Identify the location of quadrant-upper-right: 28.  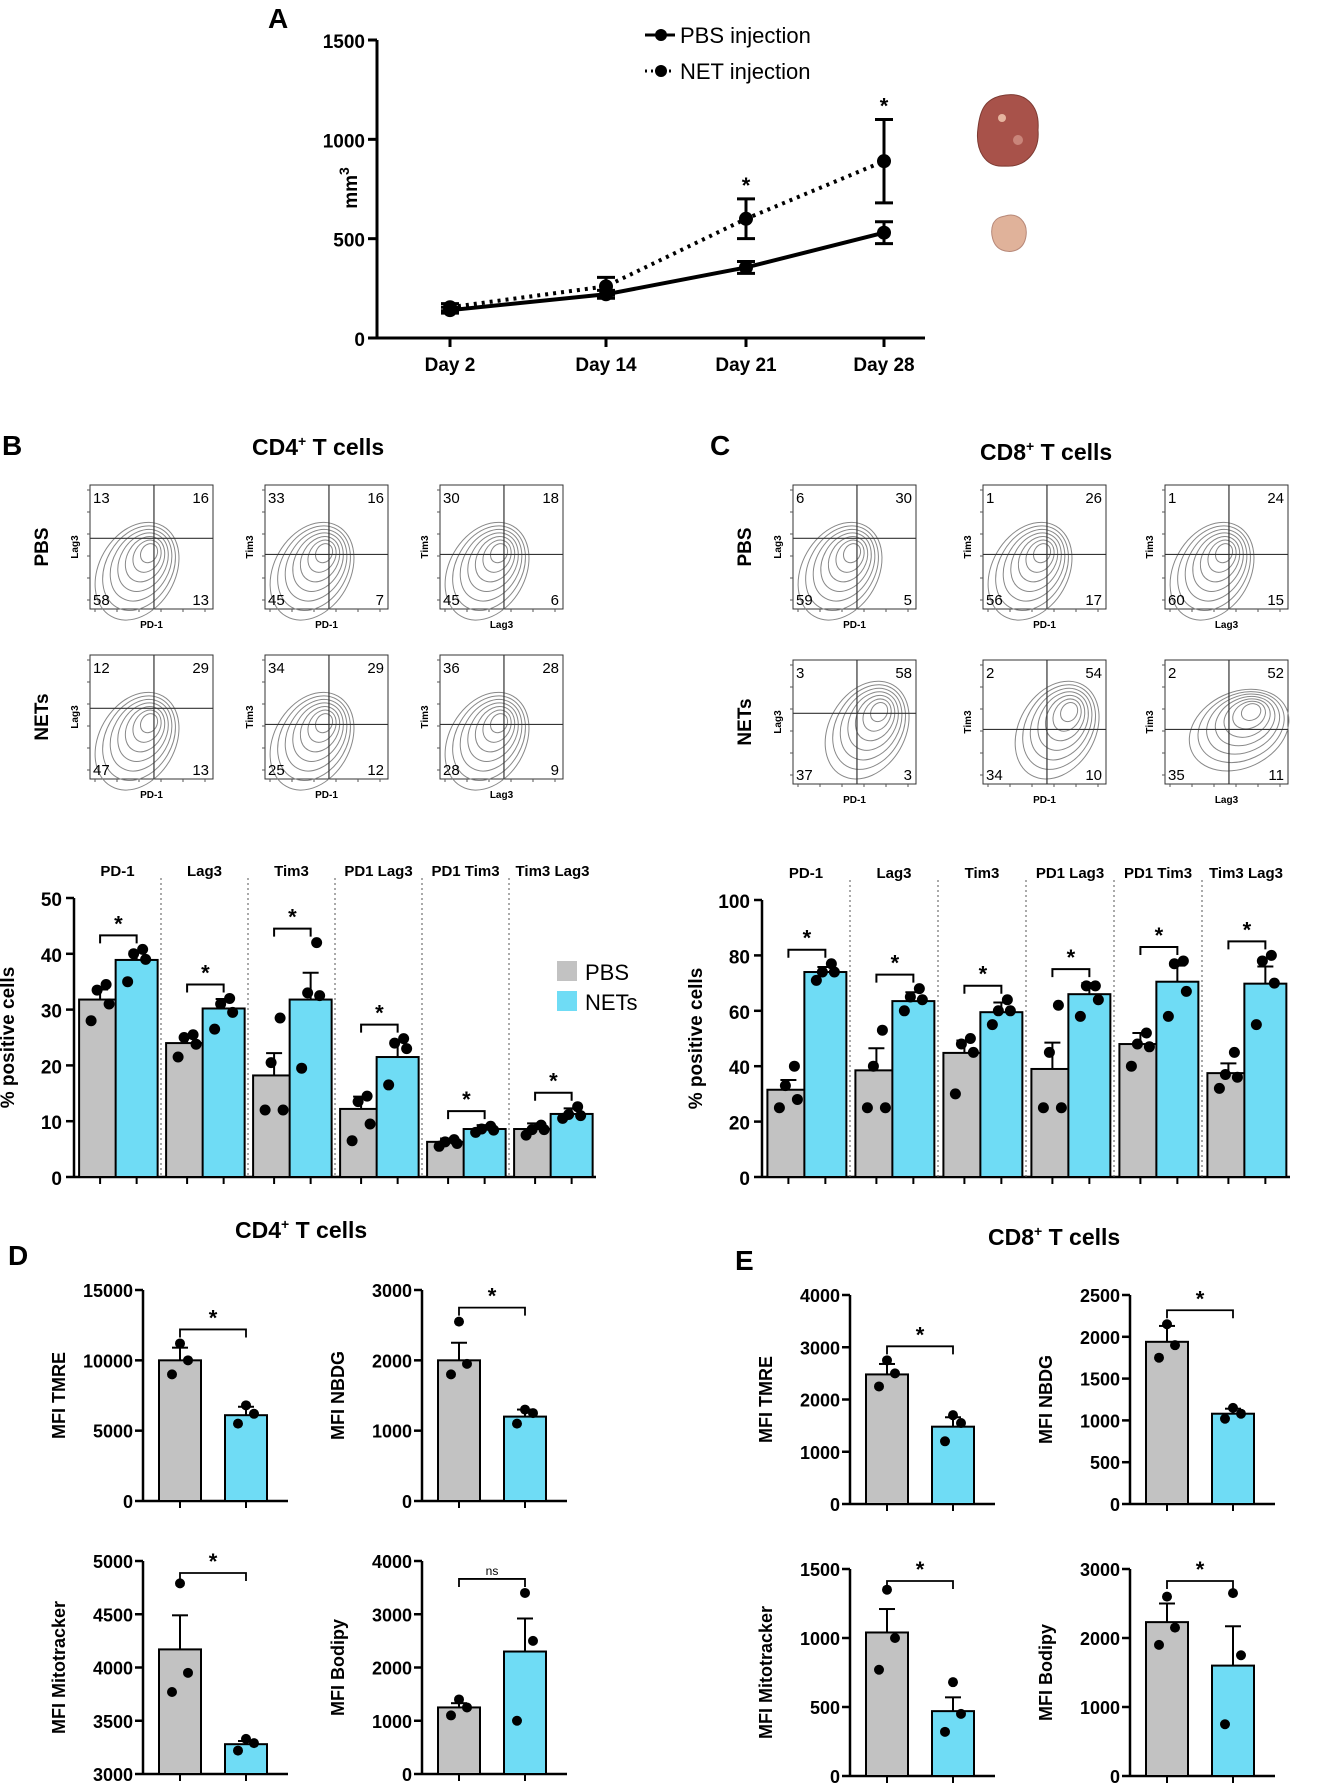
(550, 668).